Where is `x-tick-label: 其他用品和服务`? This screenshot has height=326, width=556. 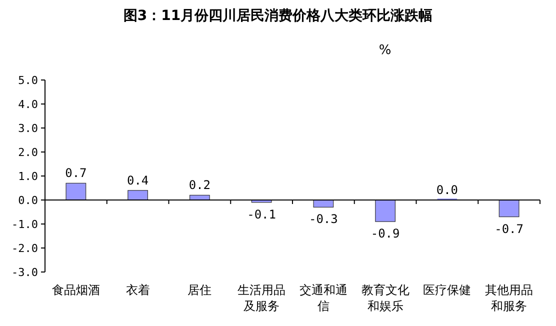 x-tick-label: 其他用品和服务 is located at coordinates (509, 298).